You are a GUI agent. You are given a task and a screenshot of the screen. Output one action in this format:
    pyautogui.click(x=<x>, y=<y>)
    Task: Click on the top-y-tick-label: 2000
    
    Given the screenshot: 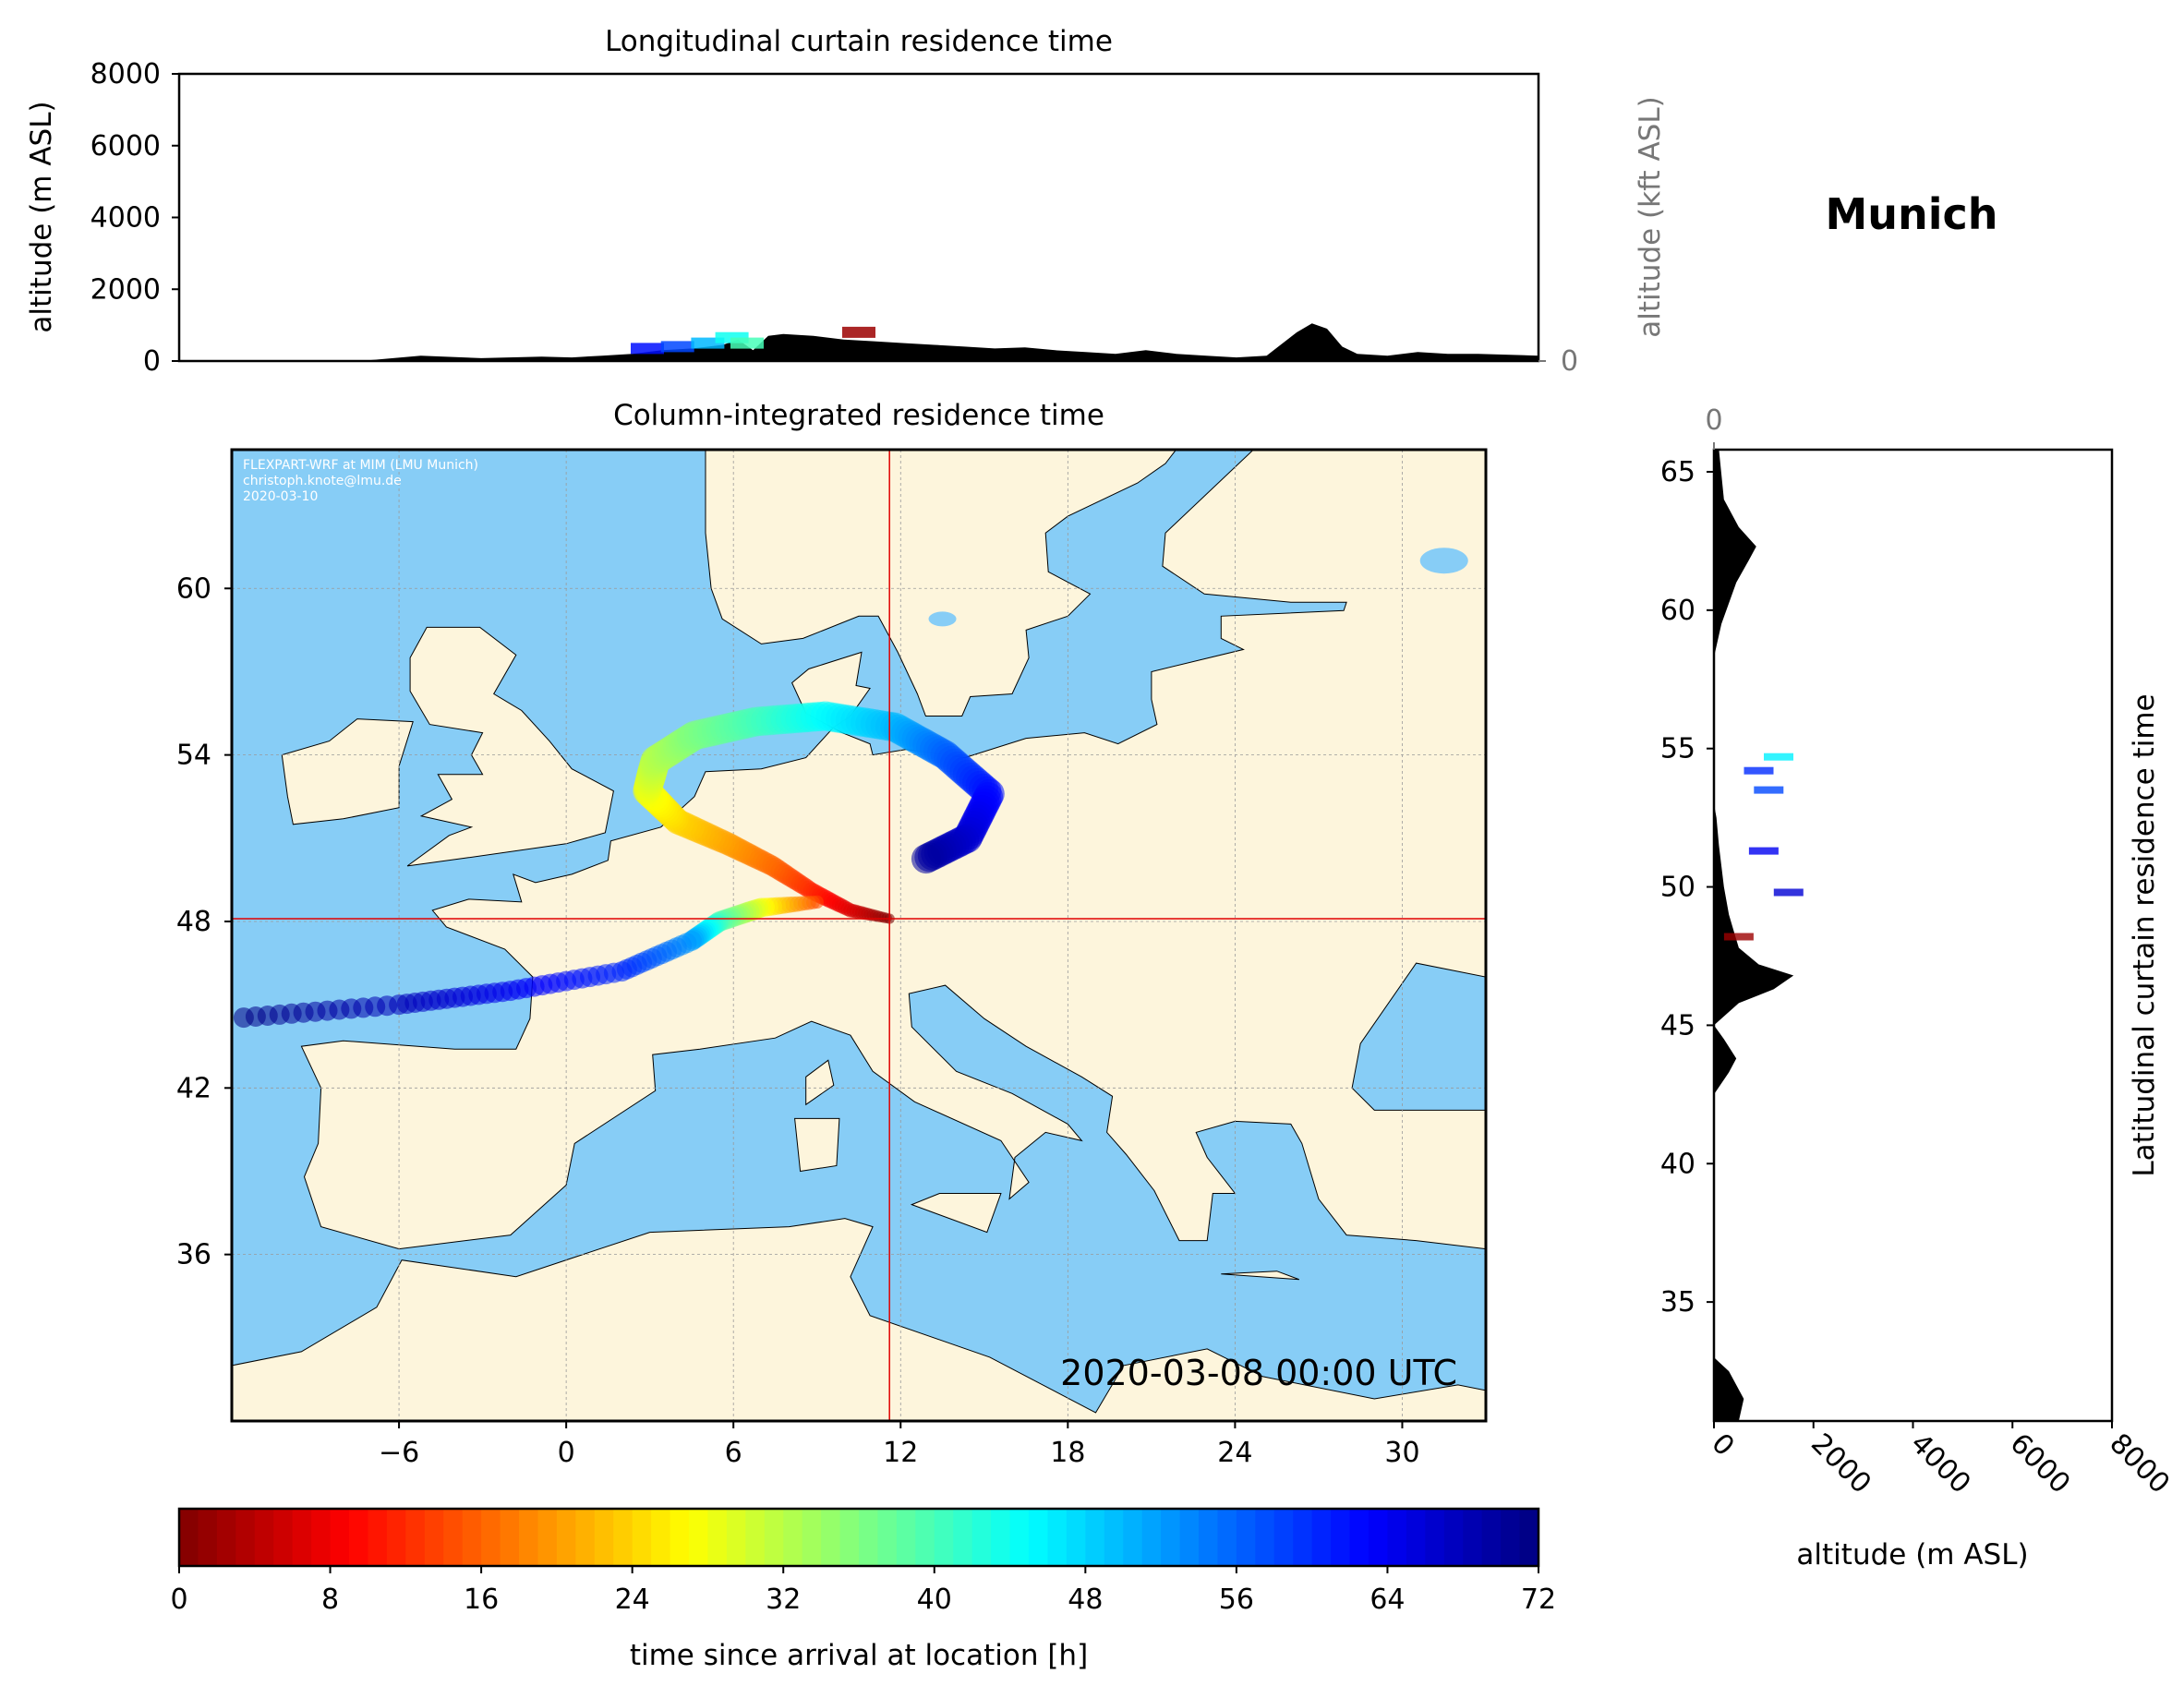 What is the action you would take?
    pyautogui.click(x=125, y=289)
    